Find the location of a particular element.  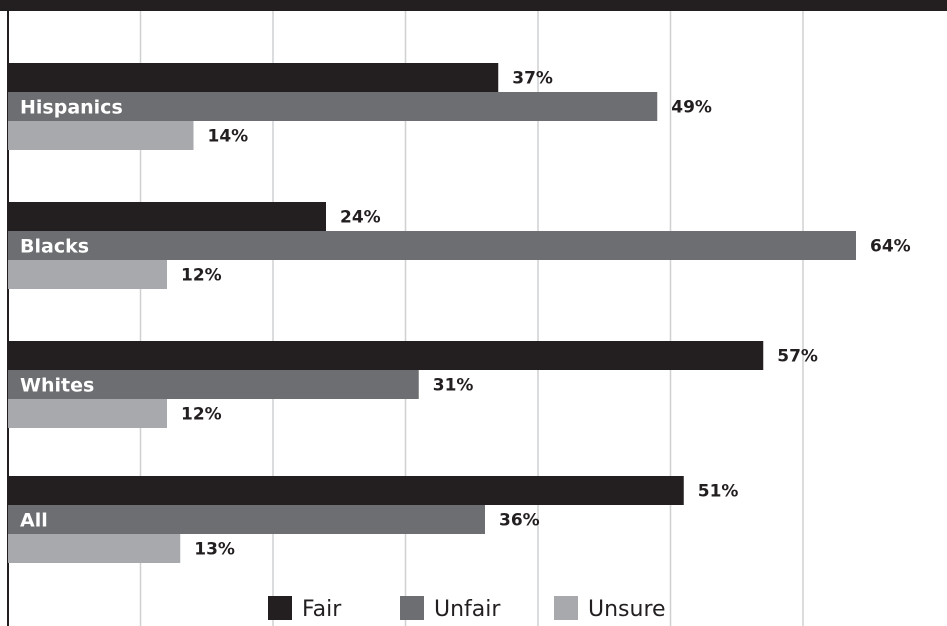

category-label-hispanics: Hispanics is located at coordinates (71, 108).